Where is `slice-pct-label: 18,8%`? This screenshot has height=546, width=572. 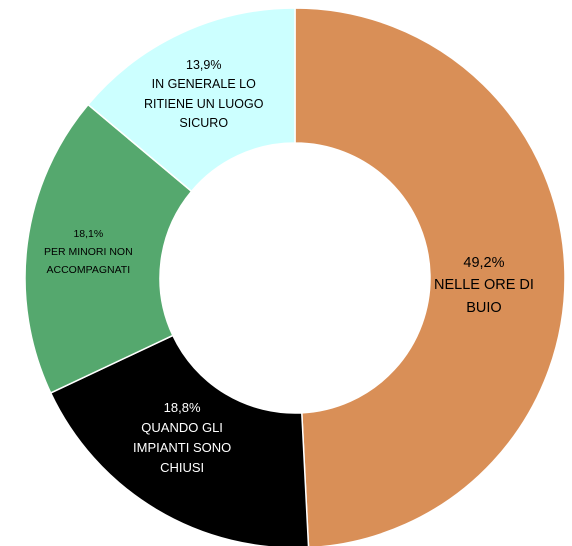
slice-pct-label: 18,8% is located at coordinates (182, 407).